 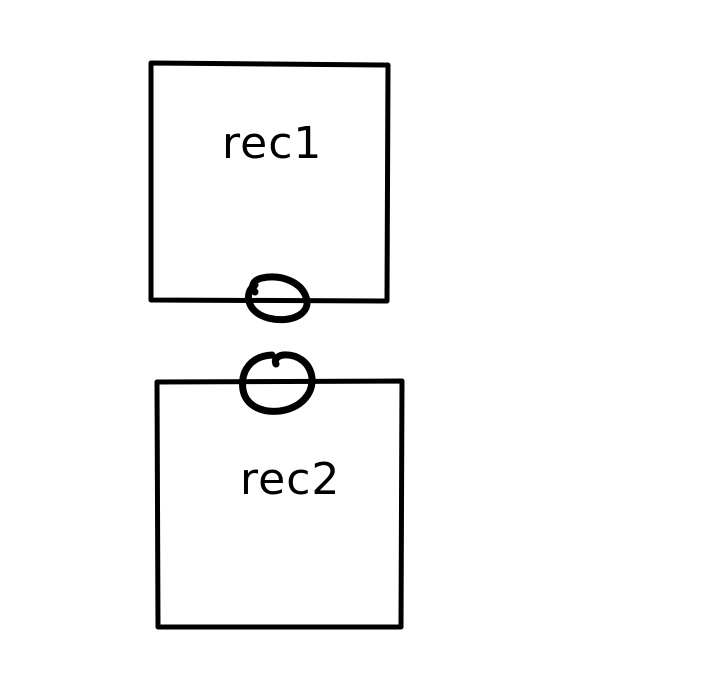 I want to click on rec1-border, so click(x=269, y=182).